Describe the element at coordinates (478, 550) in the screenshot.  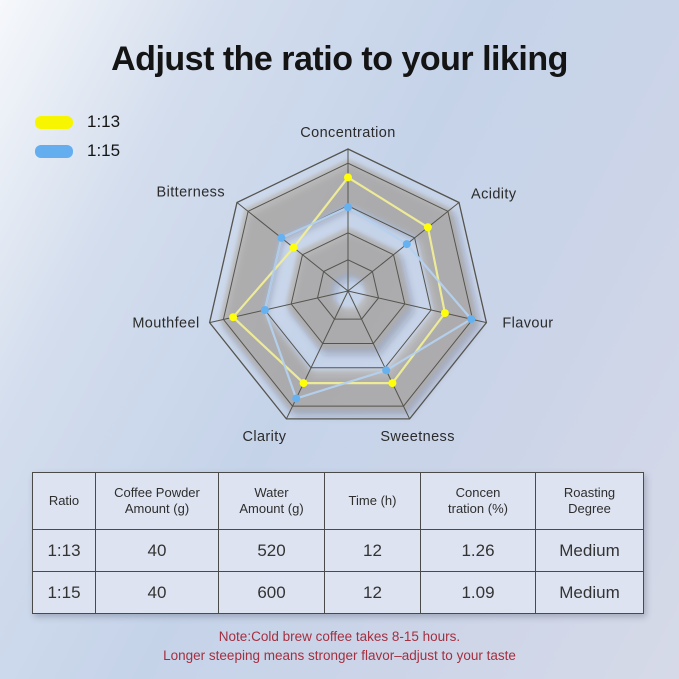
I see `cell-concentration: 1.26` at that location.